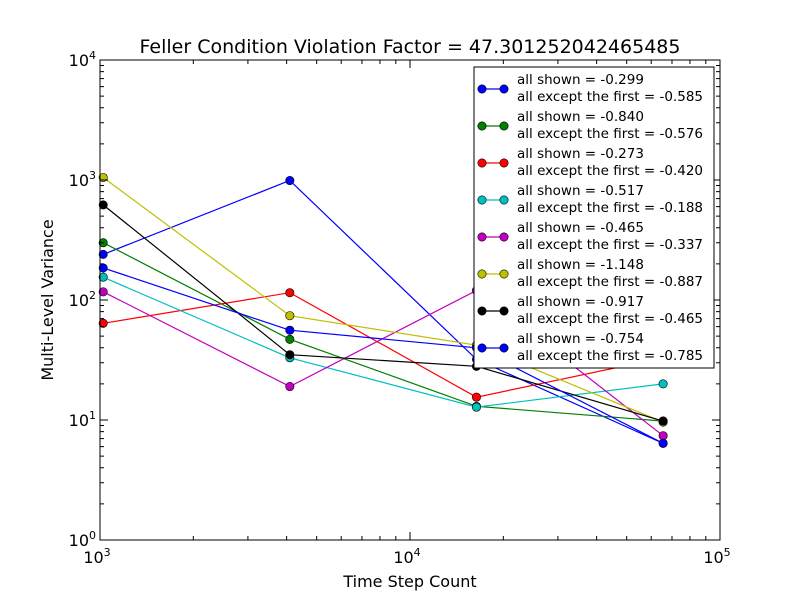 Image resolution: width=800 pixels, height=600 pixels. Describe the element at coordinates (82, 179) in the screenshot. I see `y-tick-label: 10³` at that location.